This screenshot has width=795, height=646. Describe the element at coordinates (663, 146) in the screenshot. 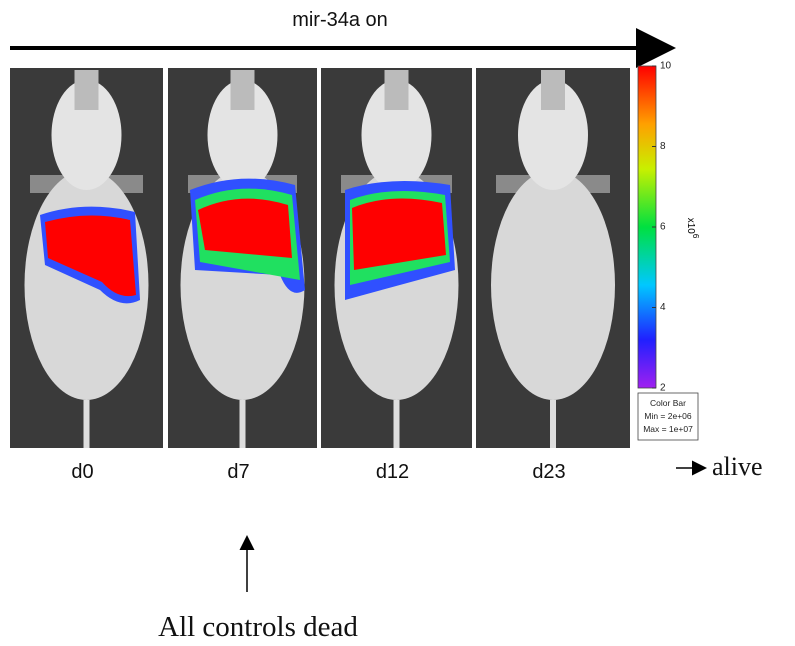

I see `tick-label: 8` at that location.